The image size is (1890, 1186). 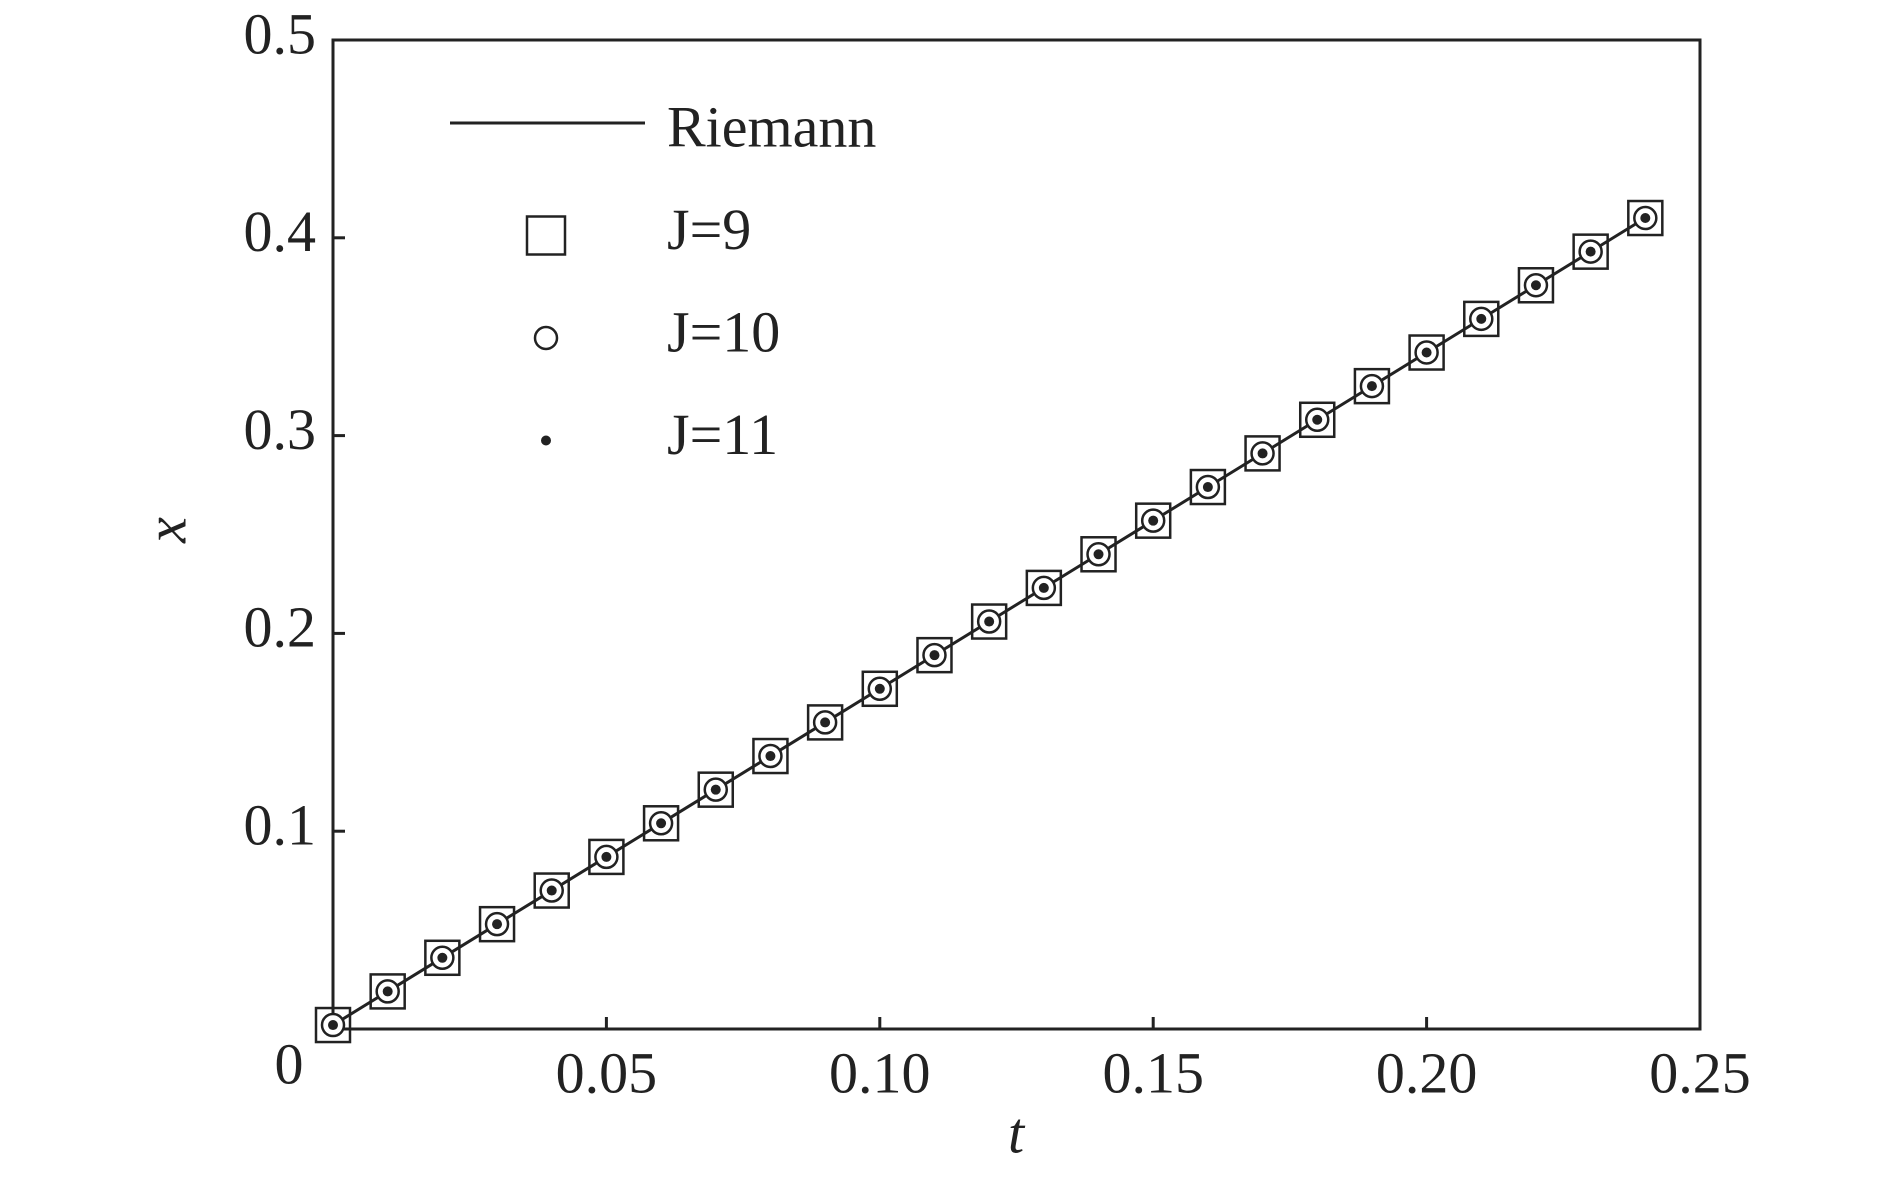 I want to click on y-tick-label: 0.2, so click(x=280, y=627).